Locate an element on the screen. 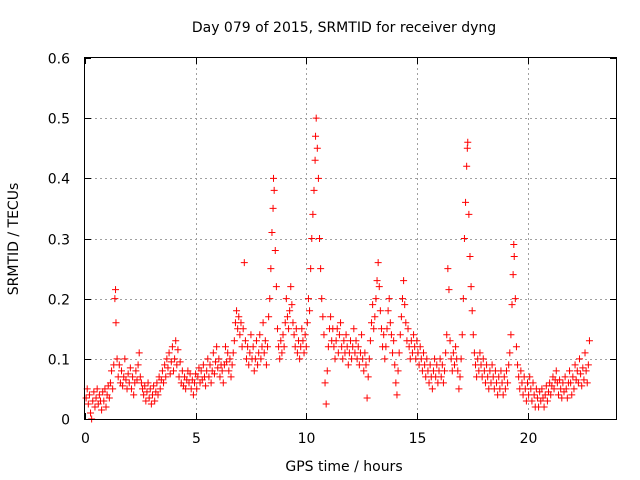 Image resolution: width=640 pixels, height=480 pixels. x-tick-label: 5 is located at coordinates (196, 439).